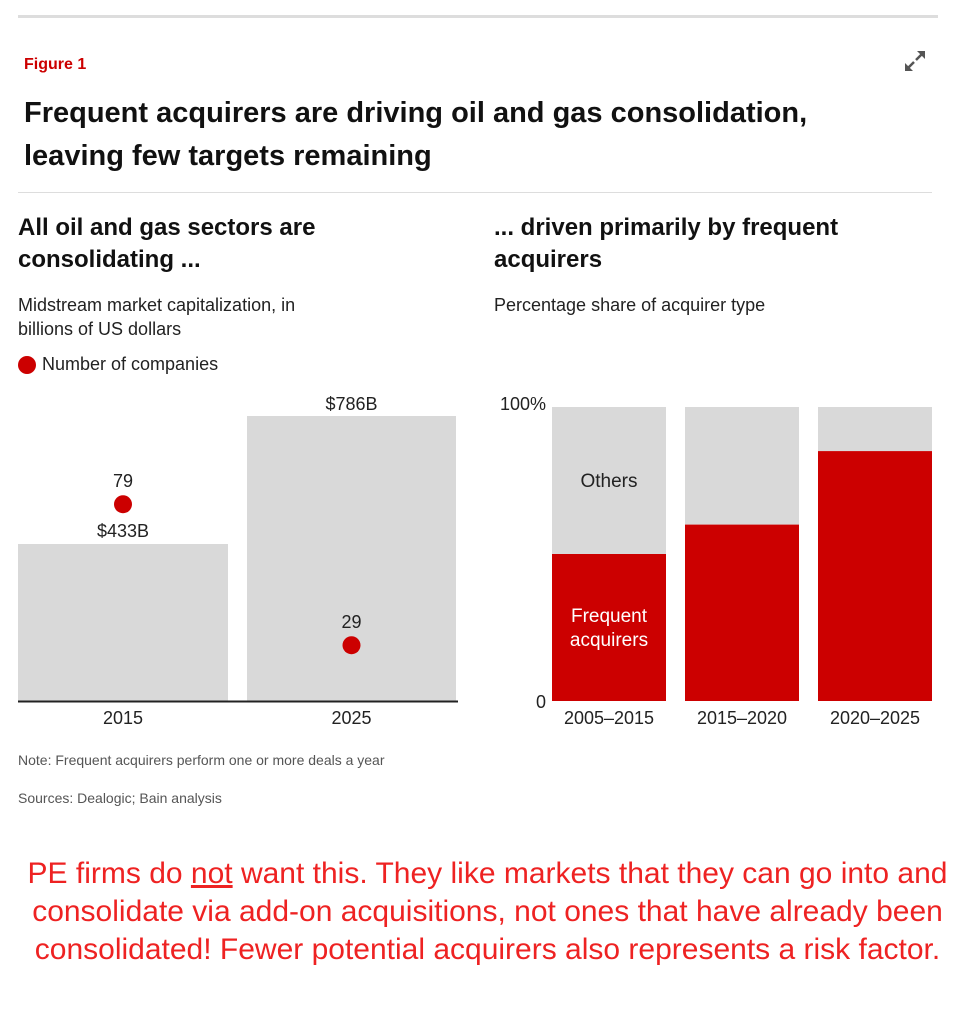 This screenshot has width=975, height=1024. What do you see at coordinates (211, 873) in the screenshot?
I see `comment-underlined: not` at bounding box center [211, 873].